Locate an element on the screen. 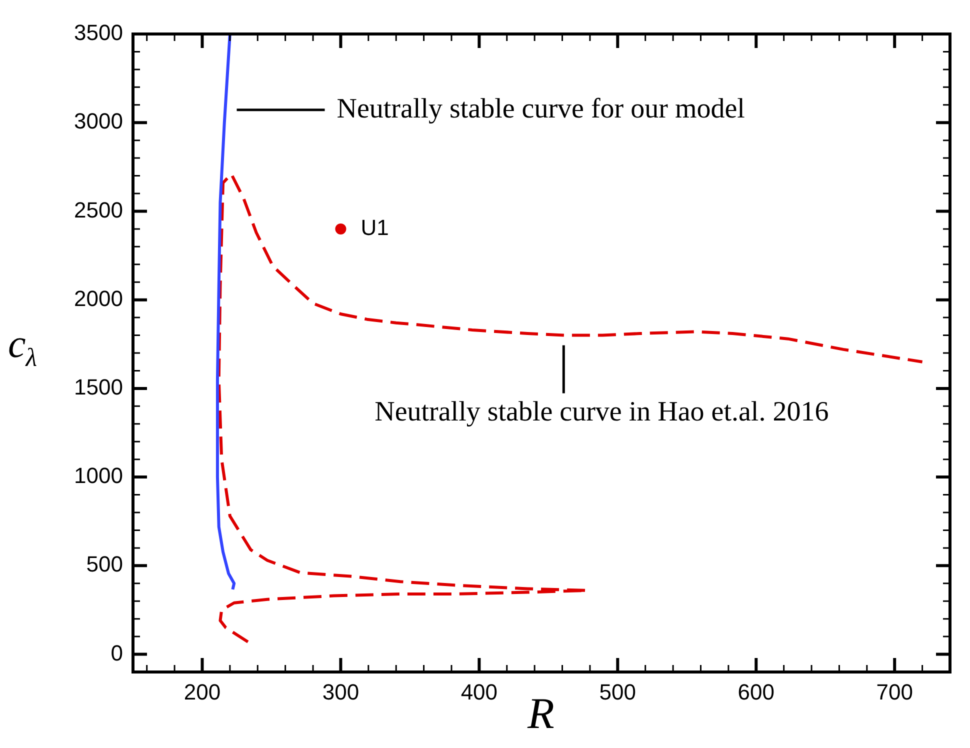  annotation: Neutrally stable curve in Hao et.al. 2016 is located at coordinates (601, 412).